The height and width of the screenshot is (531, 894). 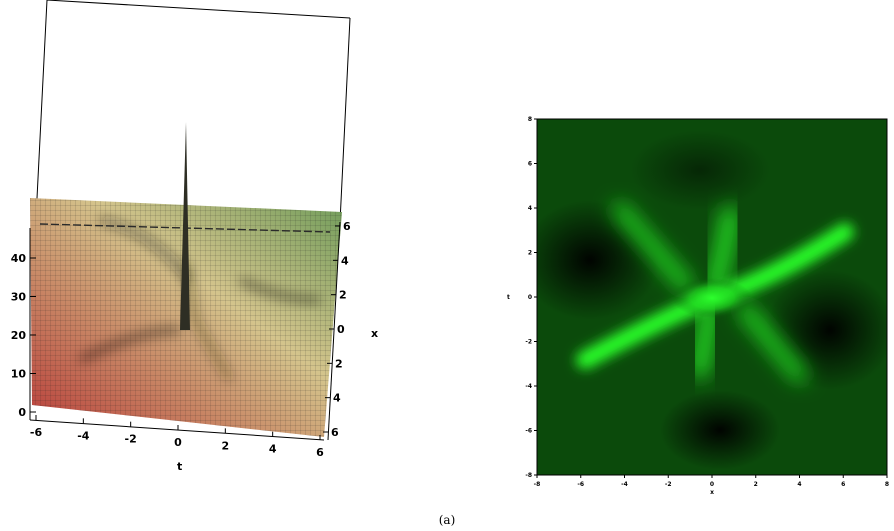 What do you see at coordinates (826, 330) in the screenshot?
I see `heatmap-dark-region-right` at bounding box center [826, 330].